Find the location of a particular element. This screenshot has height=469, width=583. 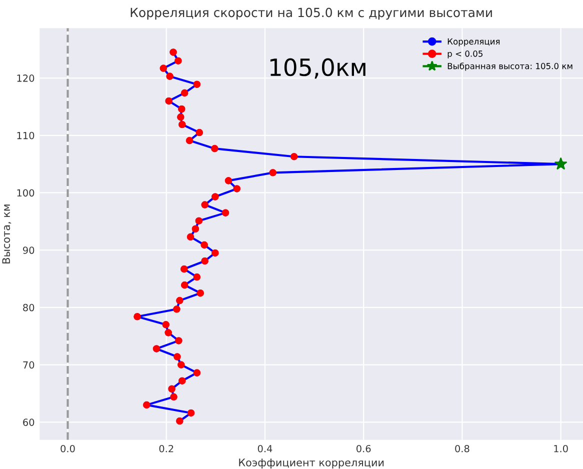

y-tick-label: 120 is located at coordinates (25, 78).